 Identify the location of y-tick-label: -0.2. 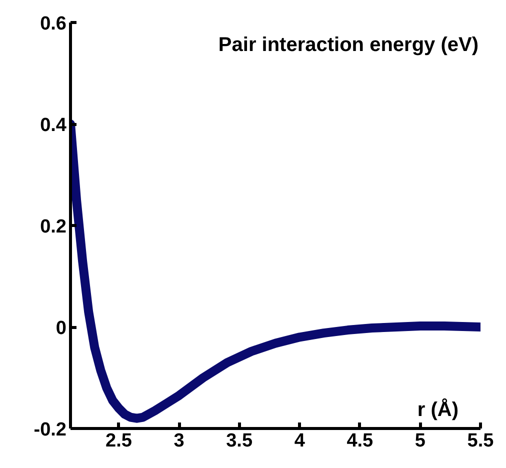
(50, 430).